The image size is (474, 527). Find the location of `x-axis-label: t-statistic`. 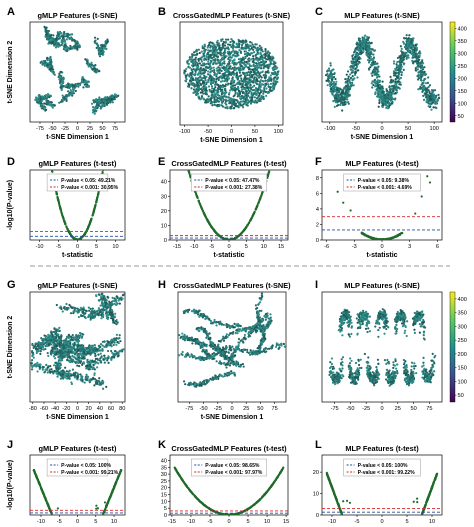

x-axis-label: t-statistic is located at coordinates (228, 255).